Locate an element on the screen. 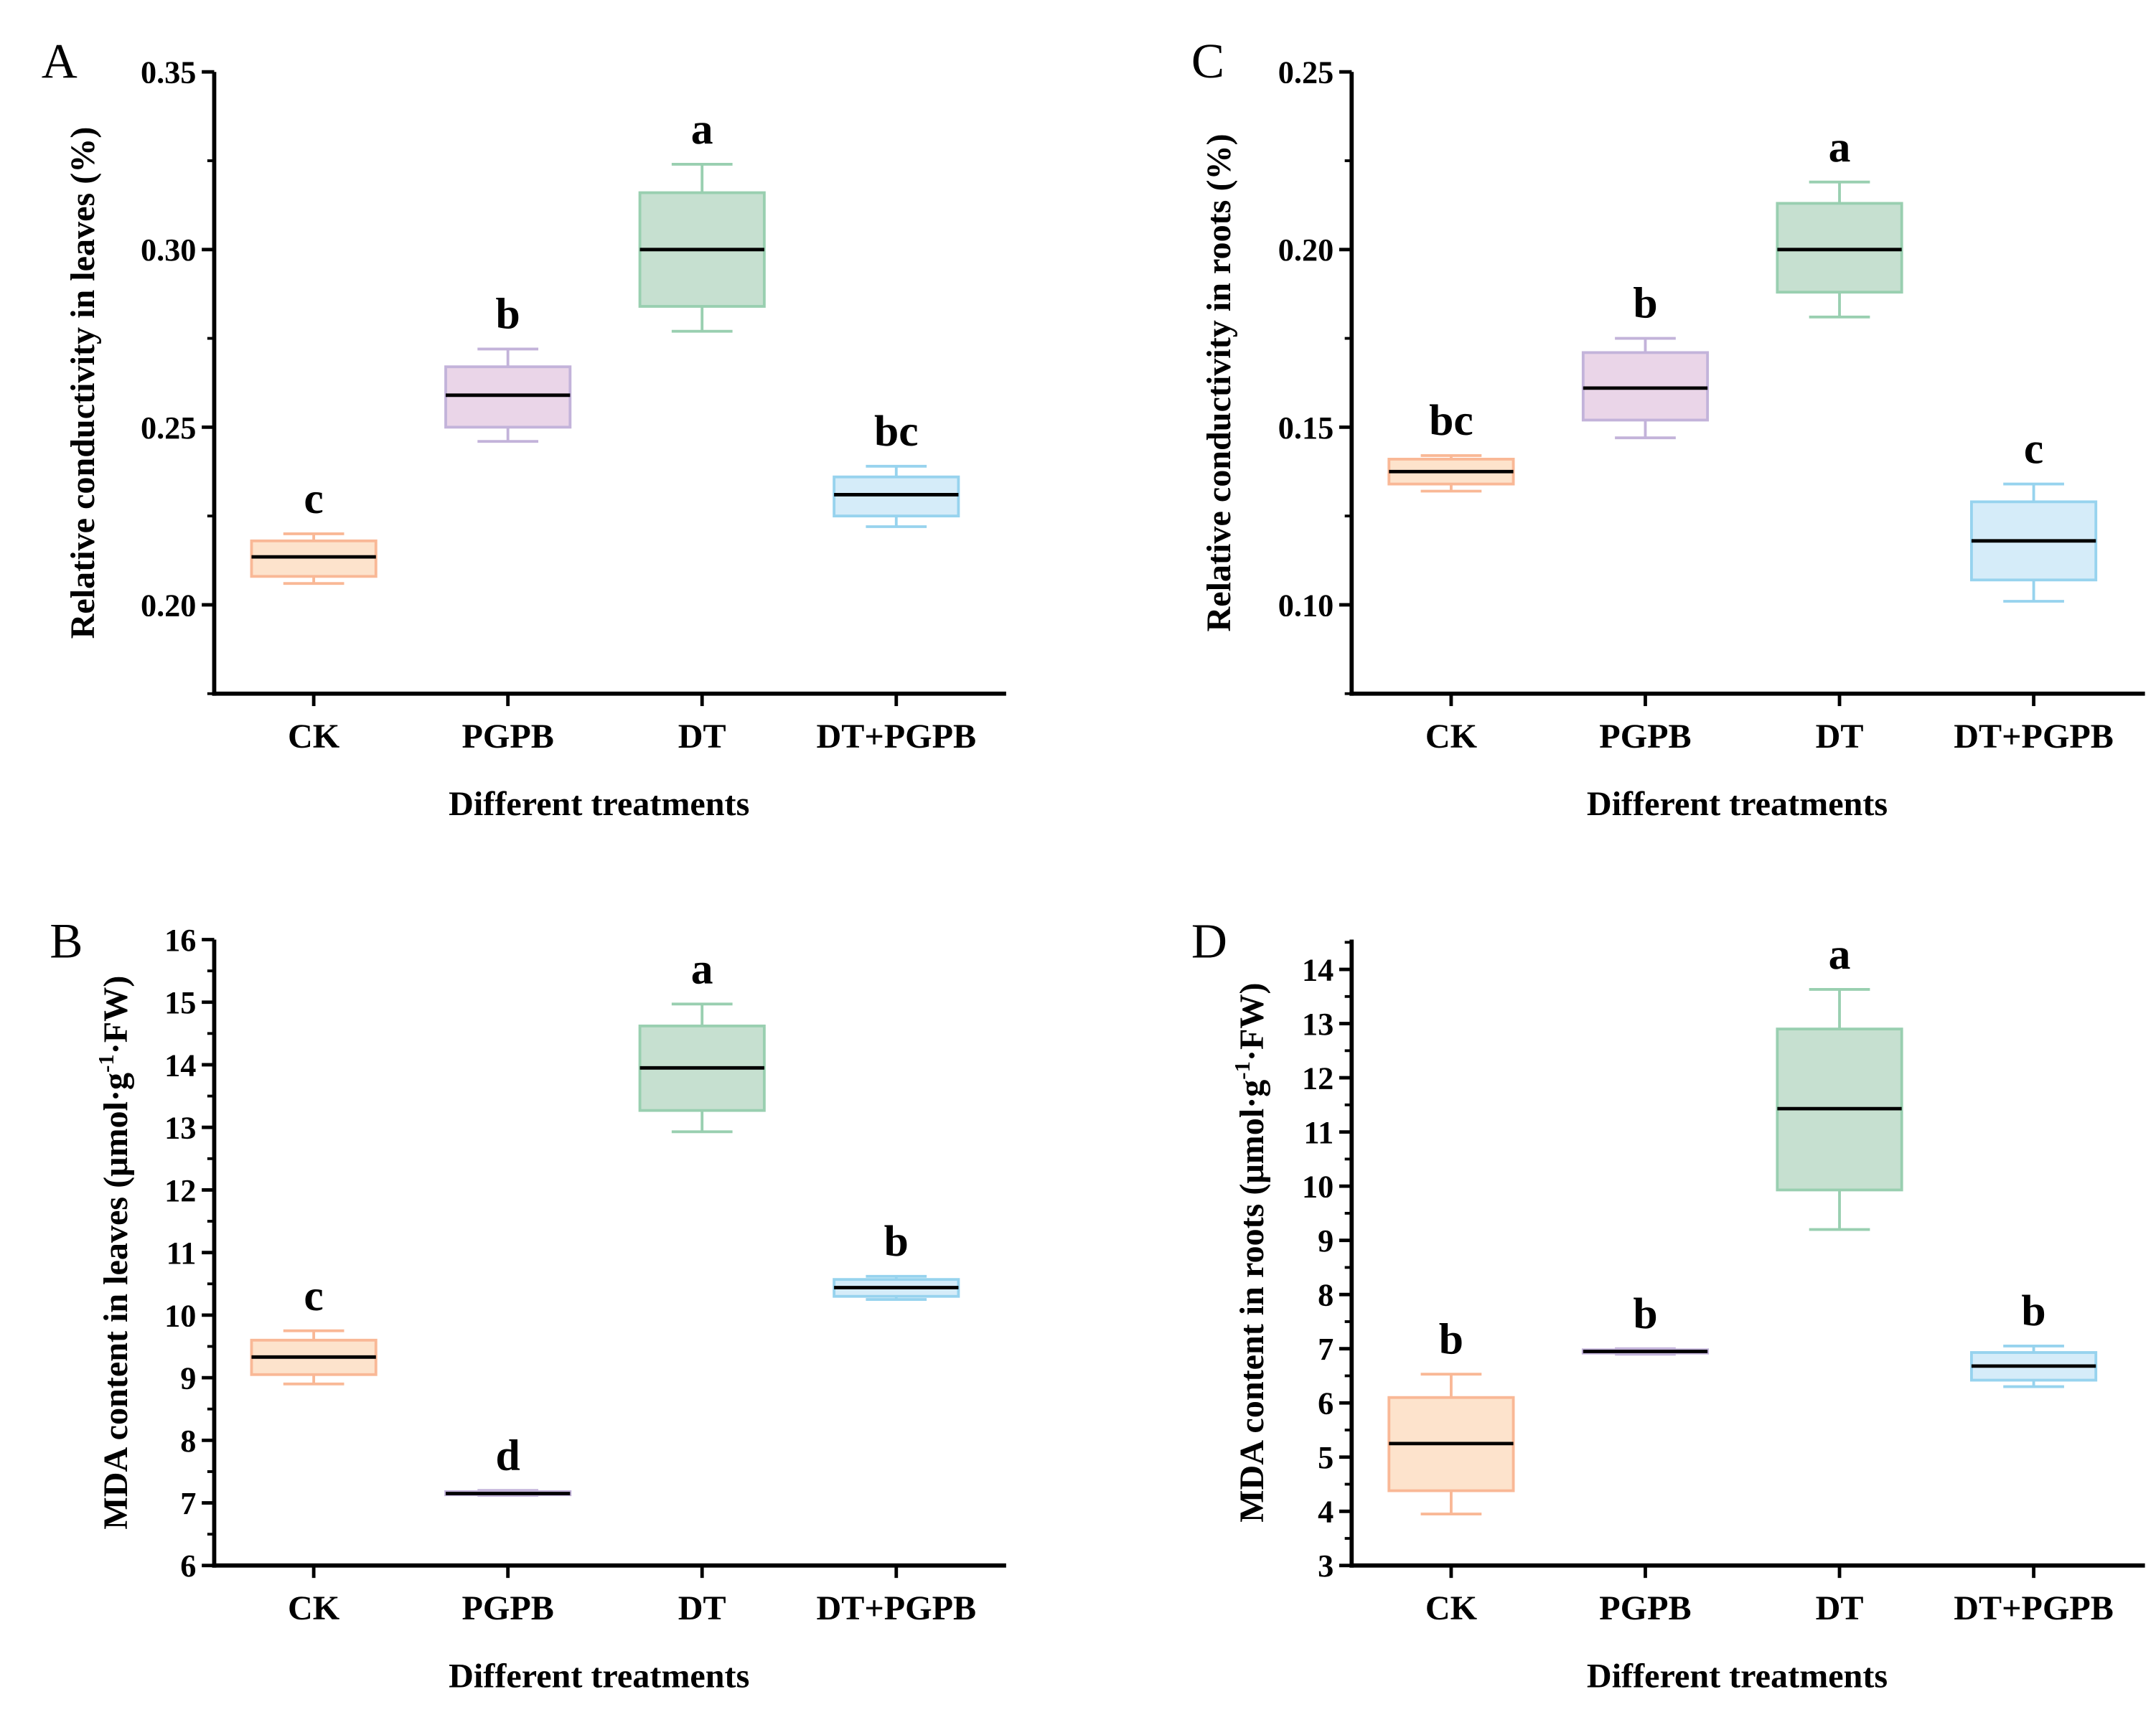  panel-label: D is located at coordinates (1209, 941).